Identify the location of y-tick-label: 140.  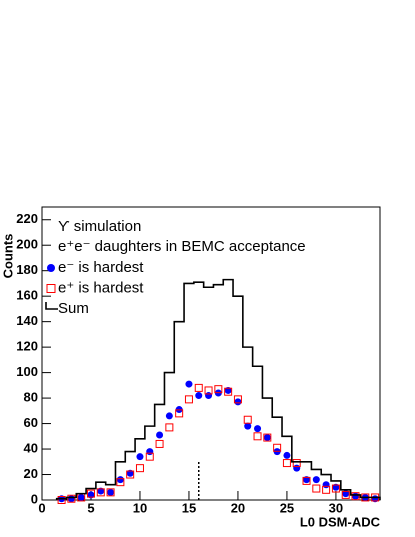
(27, 320).